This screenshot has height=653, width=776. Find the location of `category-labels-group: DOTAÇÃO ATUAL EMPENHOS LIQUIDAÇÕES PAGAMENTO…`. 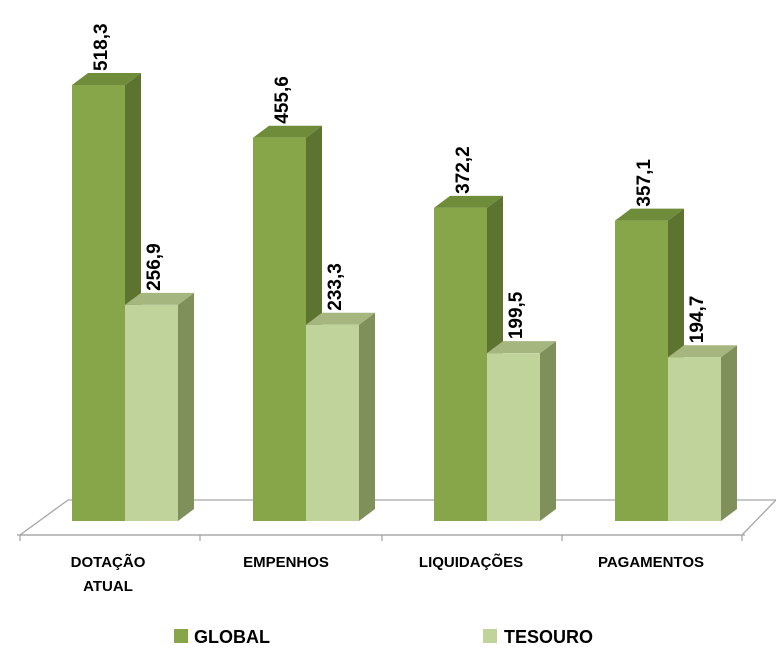

category-labels-group: DOTAÇÃO ATUAL EMPENHOS LIQUIDAÇÕES PAGAMENTO… is located at coordinates (387, 574).